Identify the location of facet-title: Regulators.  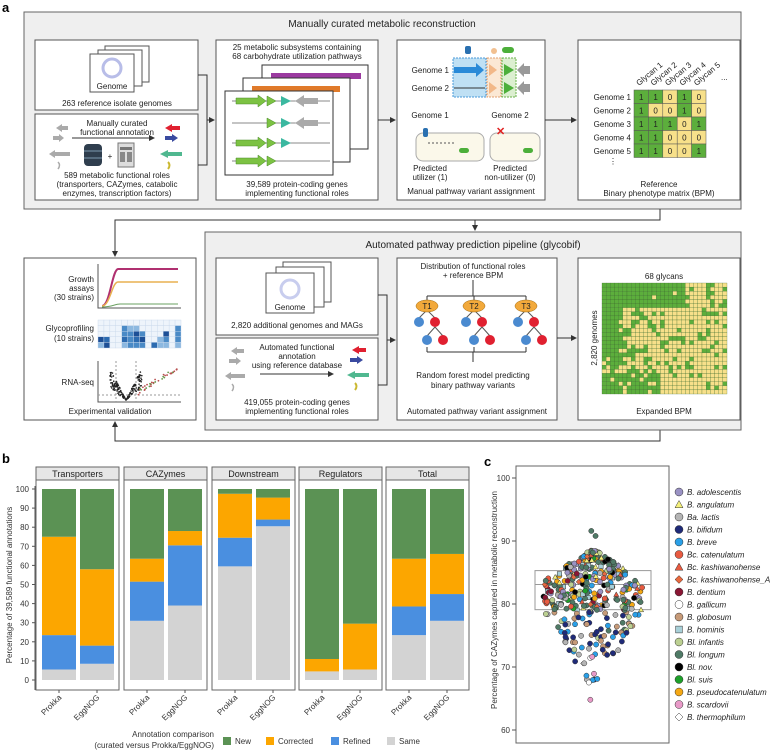
(341, 474).